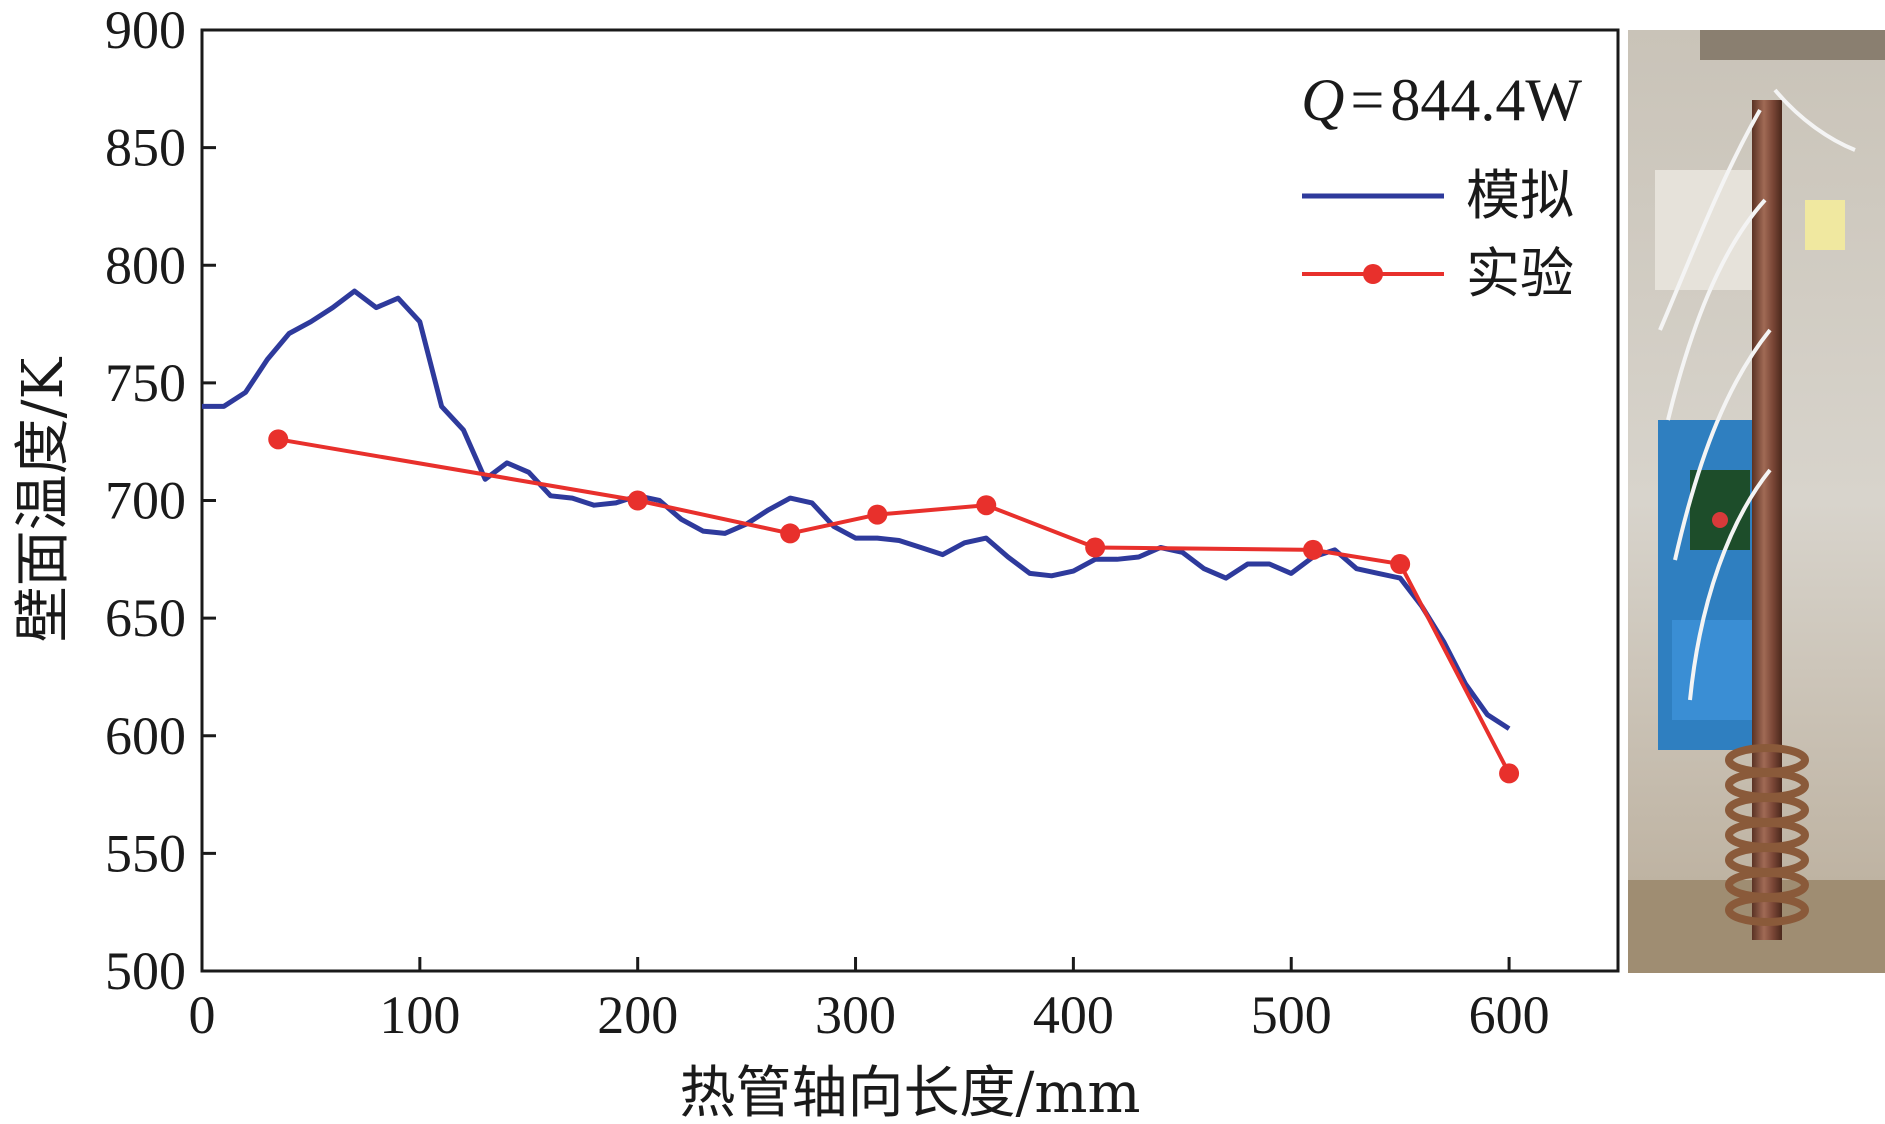 This screenshot has height=1124, width=1885. Describe the element at coordinates (43, 499) in the screenshot. I see `y-axis-title: 壁面温度/K` at that location.